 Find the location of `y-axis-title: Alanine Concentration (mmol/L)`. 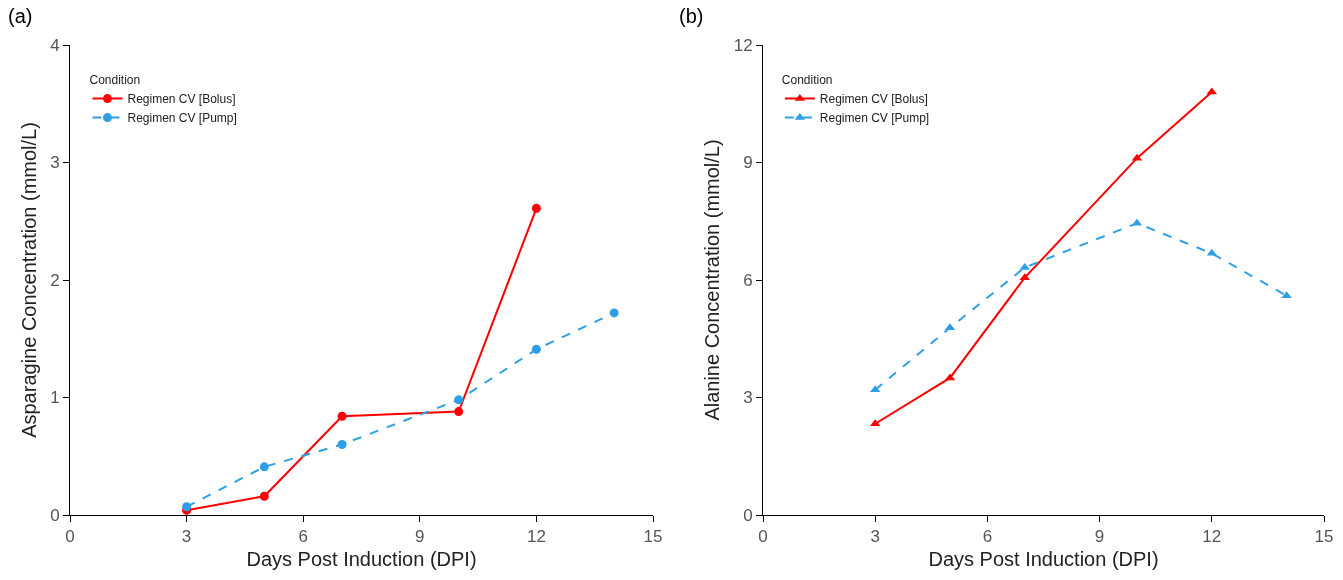

y-axis-title: Alanine Concentration (mmol/L) is located at coordinates (712, 280).